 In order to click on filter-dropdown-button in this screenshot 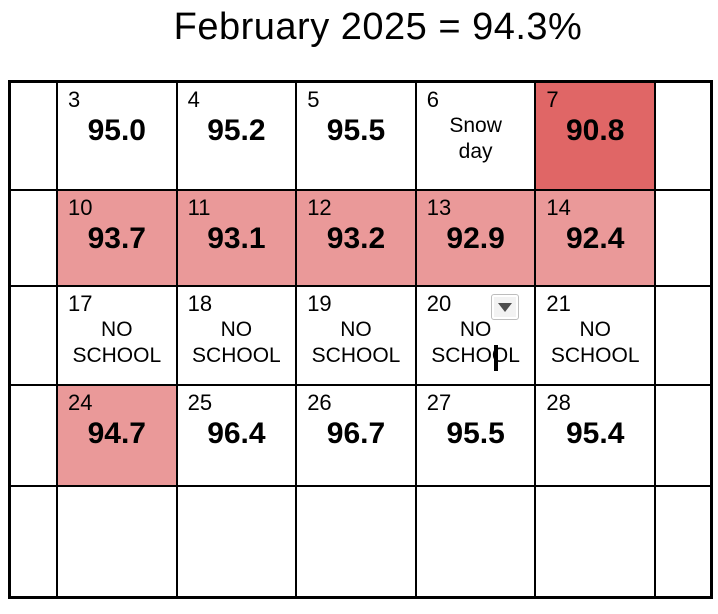, I will do `click(505, 307)`.